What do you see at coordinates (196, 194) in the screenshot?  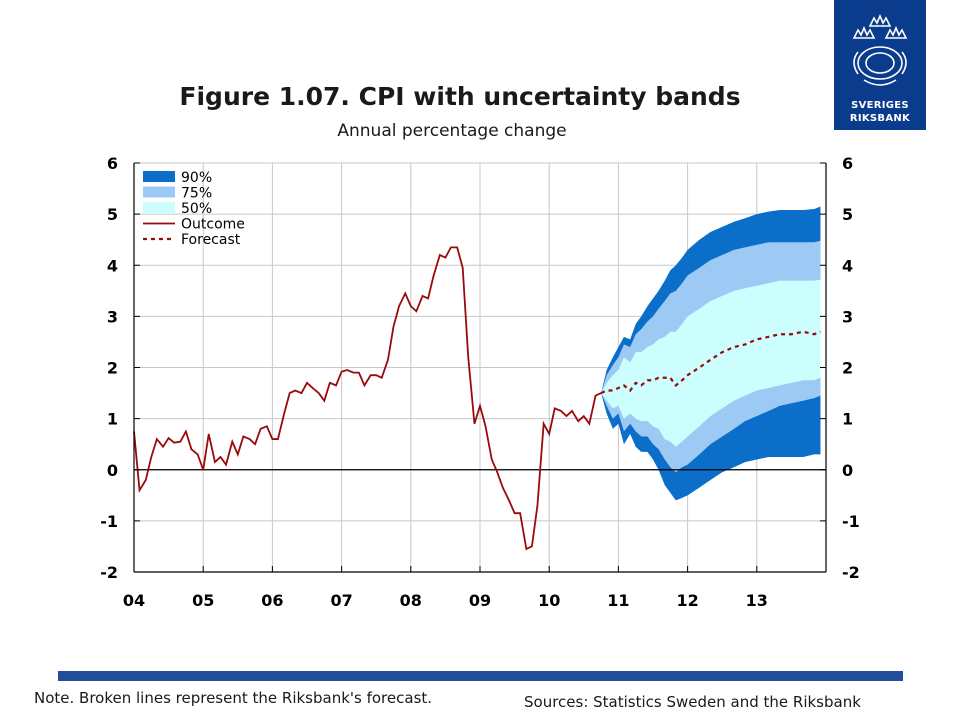 I see `legend-label: 75%` at bounding box center [196, 194].